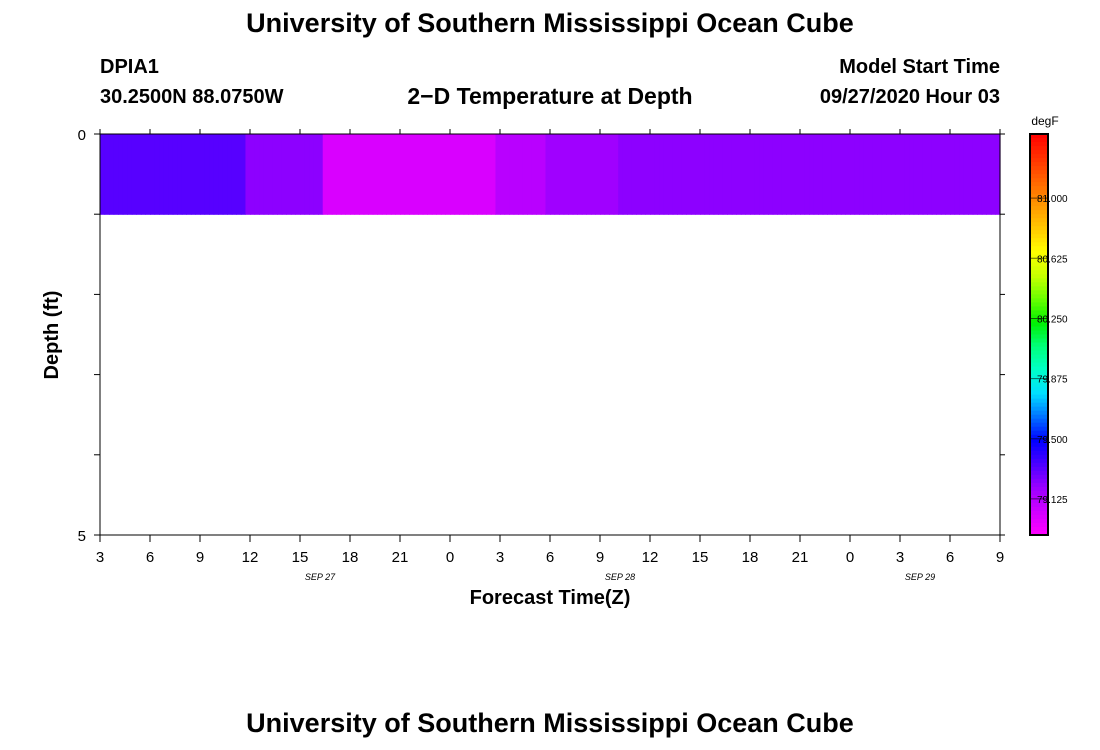  What do you see at coordinates (700, 557) in the screenshot?
I see `x-tick-label: 15` at bounding box center [700, 557].